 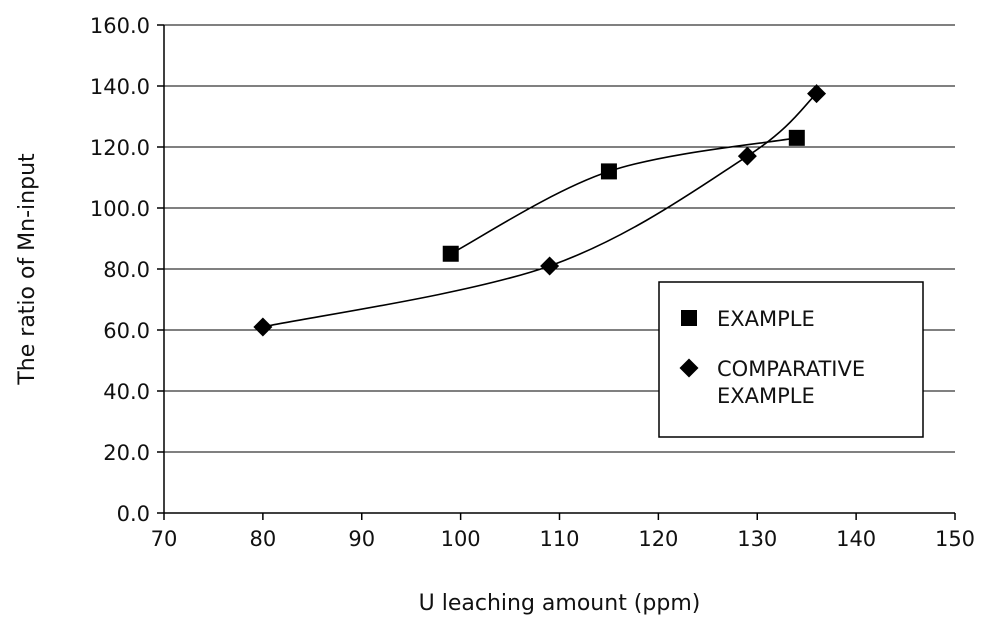 What do you see at coordinates (263, 539) in the screenshot?
I see `x-tick-label: 80` at bounding box center [263, 539].